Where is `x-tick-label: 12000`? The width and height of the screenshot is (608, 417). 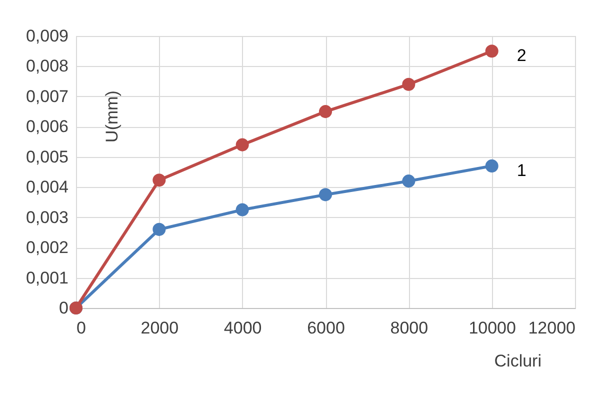 x-tick-label: 12000 is located at coordinates (552, 328).